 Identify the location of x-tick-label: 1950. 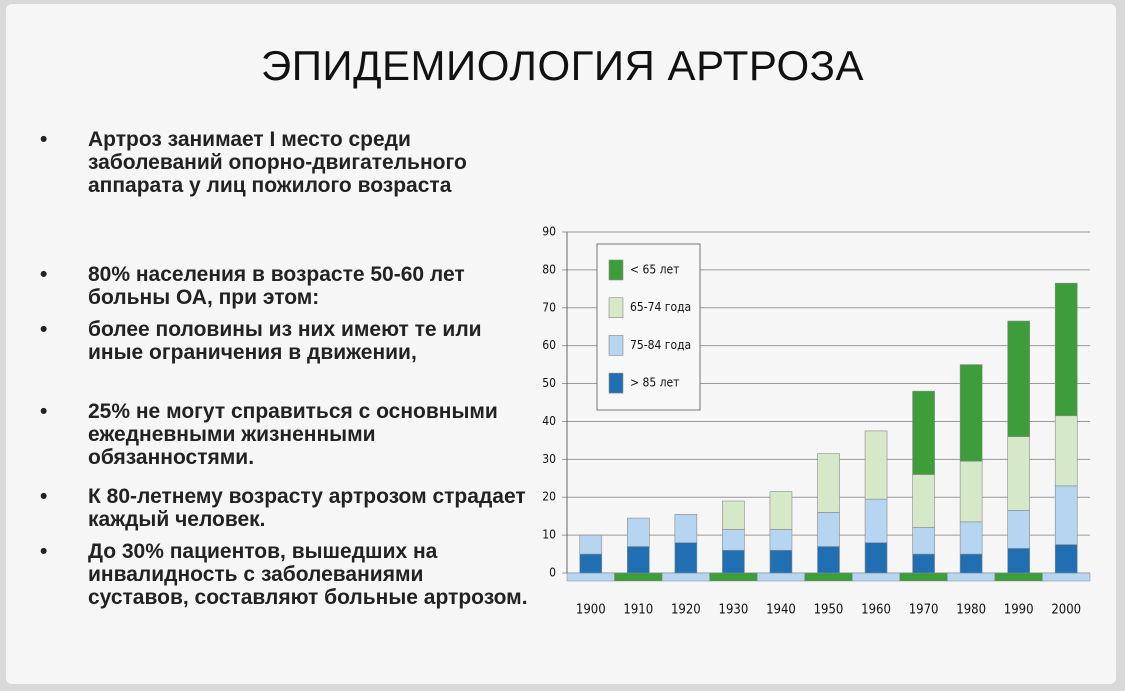
(829, 610).